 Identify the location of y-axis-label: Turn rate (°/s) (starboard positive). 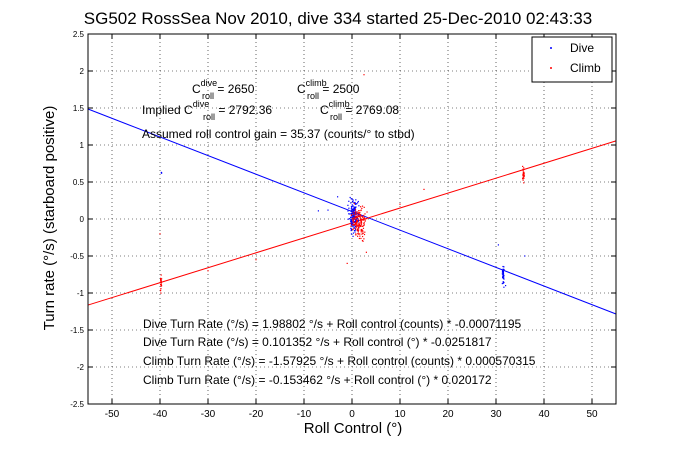
(49, 218).